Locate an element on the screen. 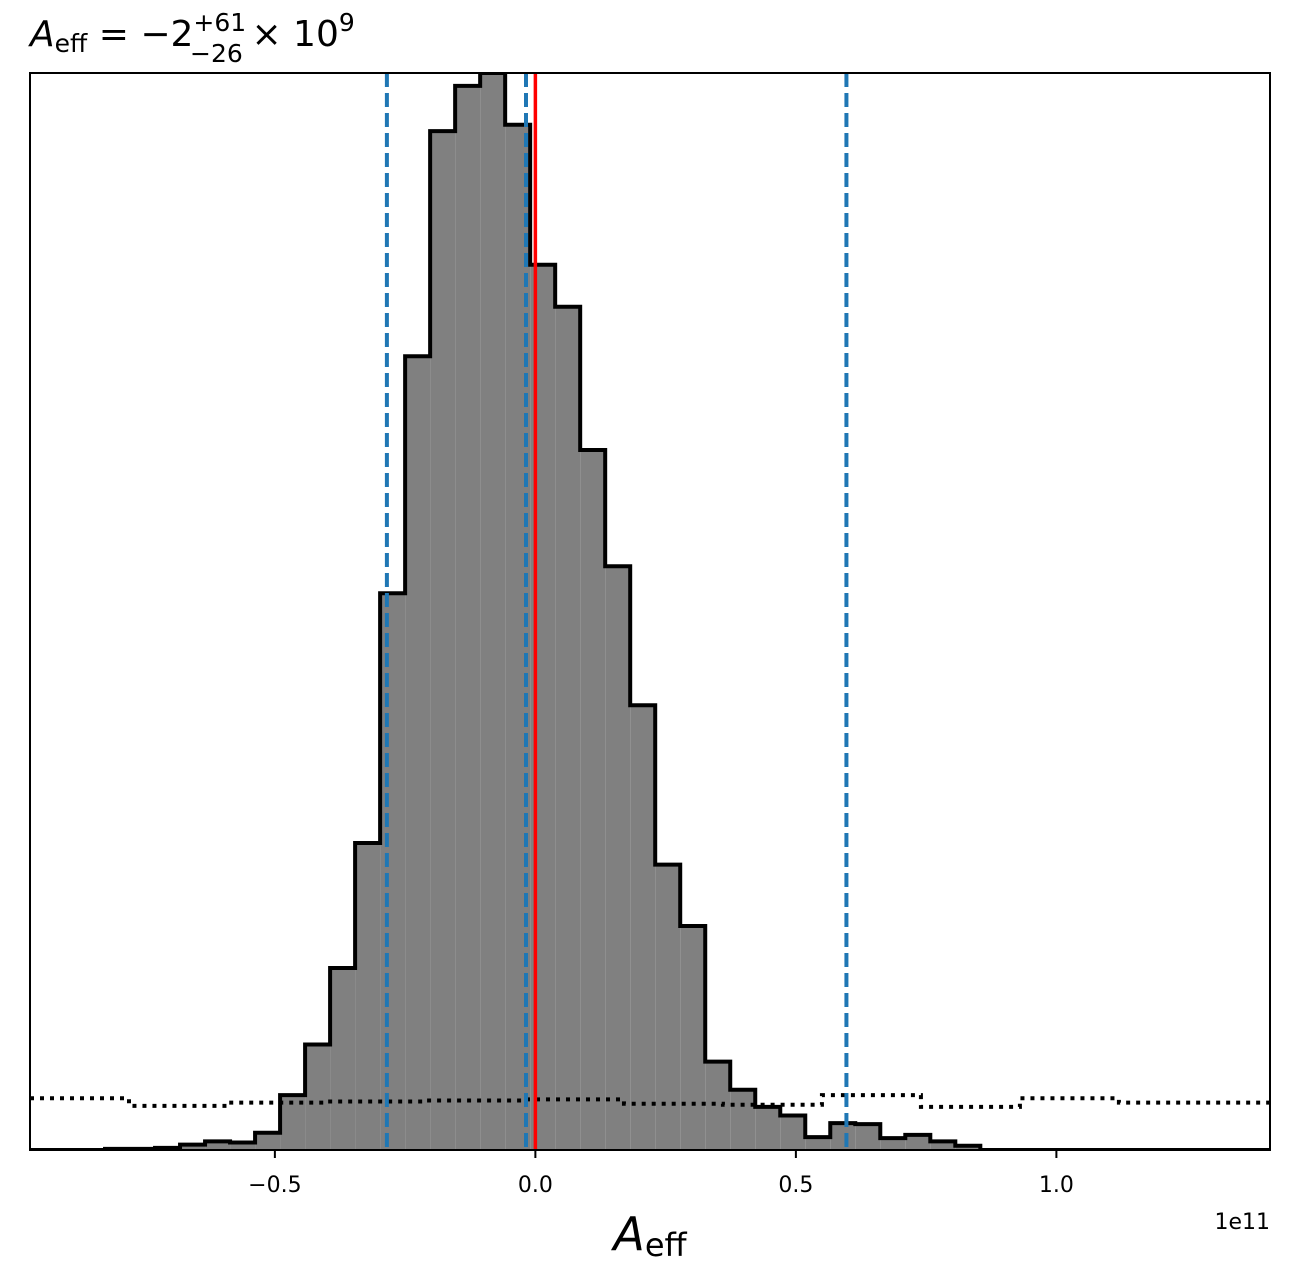 The image size is (1289, 1278). title-exponent: 9 is located at coordinates (347, 22).